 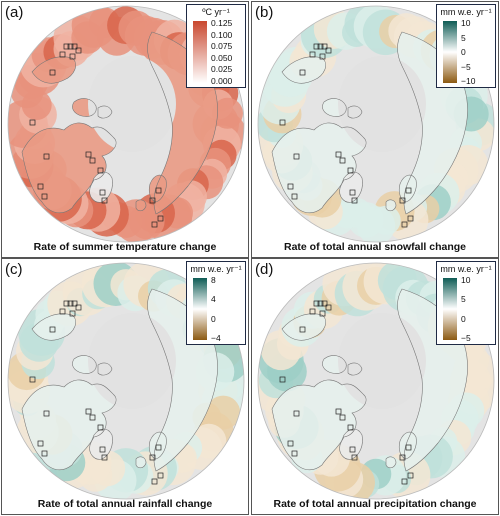 What do you see at coordinates (466, 23) in the screenshot?
I see `legend-tick-label: 10` at bounding box center [466, 23].